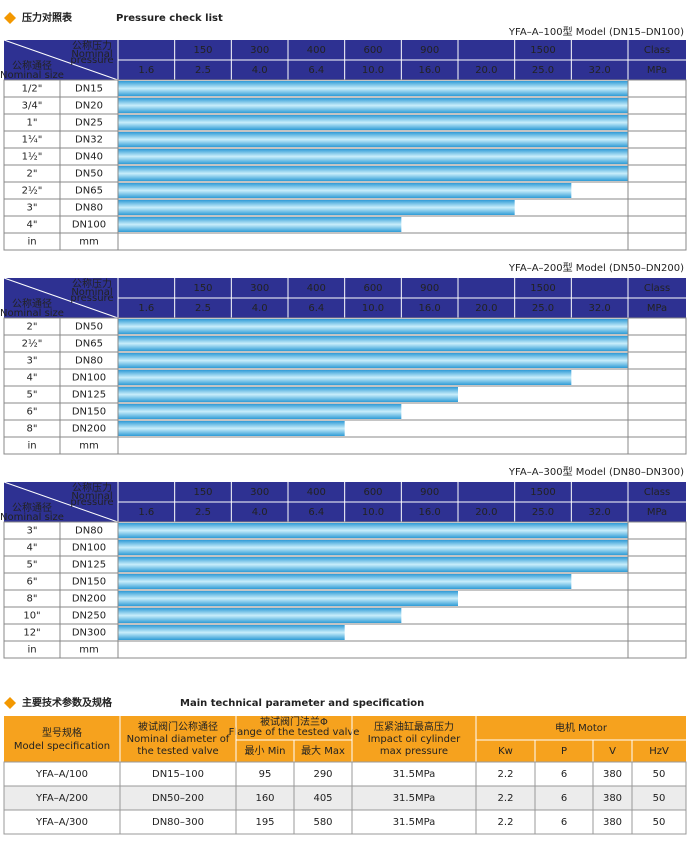 This screenshot has height=842, width=688. I want to click on label: mm, so click(88, 242).